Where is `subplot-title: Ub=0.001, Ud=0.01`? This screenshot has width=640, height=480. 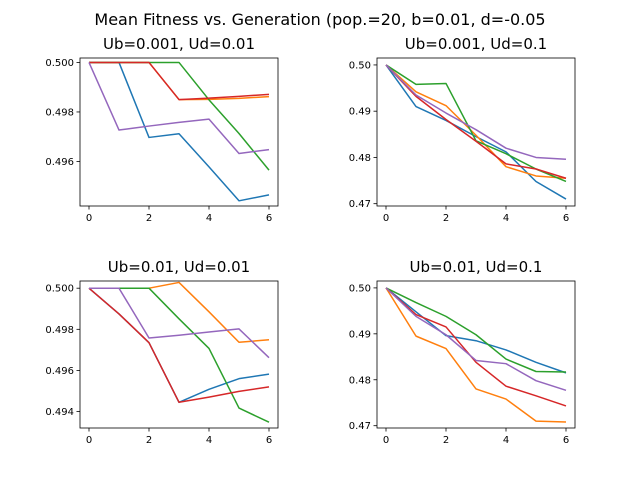
subplot-title: Ub=0.001, Ud=0.01 is located at coordinates (179, 44).